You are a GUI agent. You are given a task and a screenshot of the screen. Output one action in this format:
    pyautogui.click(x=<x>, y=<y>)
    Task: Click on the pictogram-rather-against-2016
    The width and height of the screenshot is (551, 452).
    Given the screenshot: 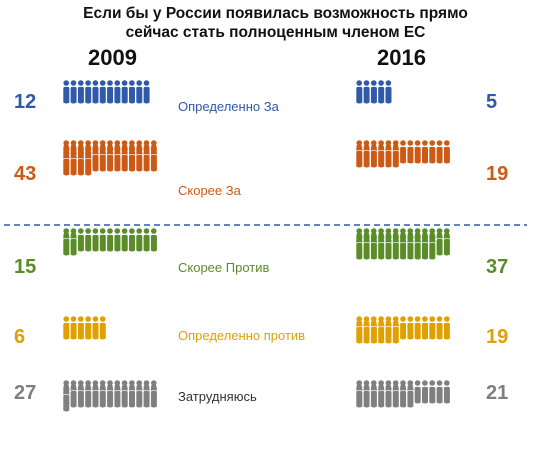 What is the action you would take?
    pyautogui.click(x=403, y=244)
    